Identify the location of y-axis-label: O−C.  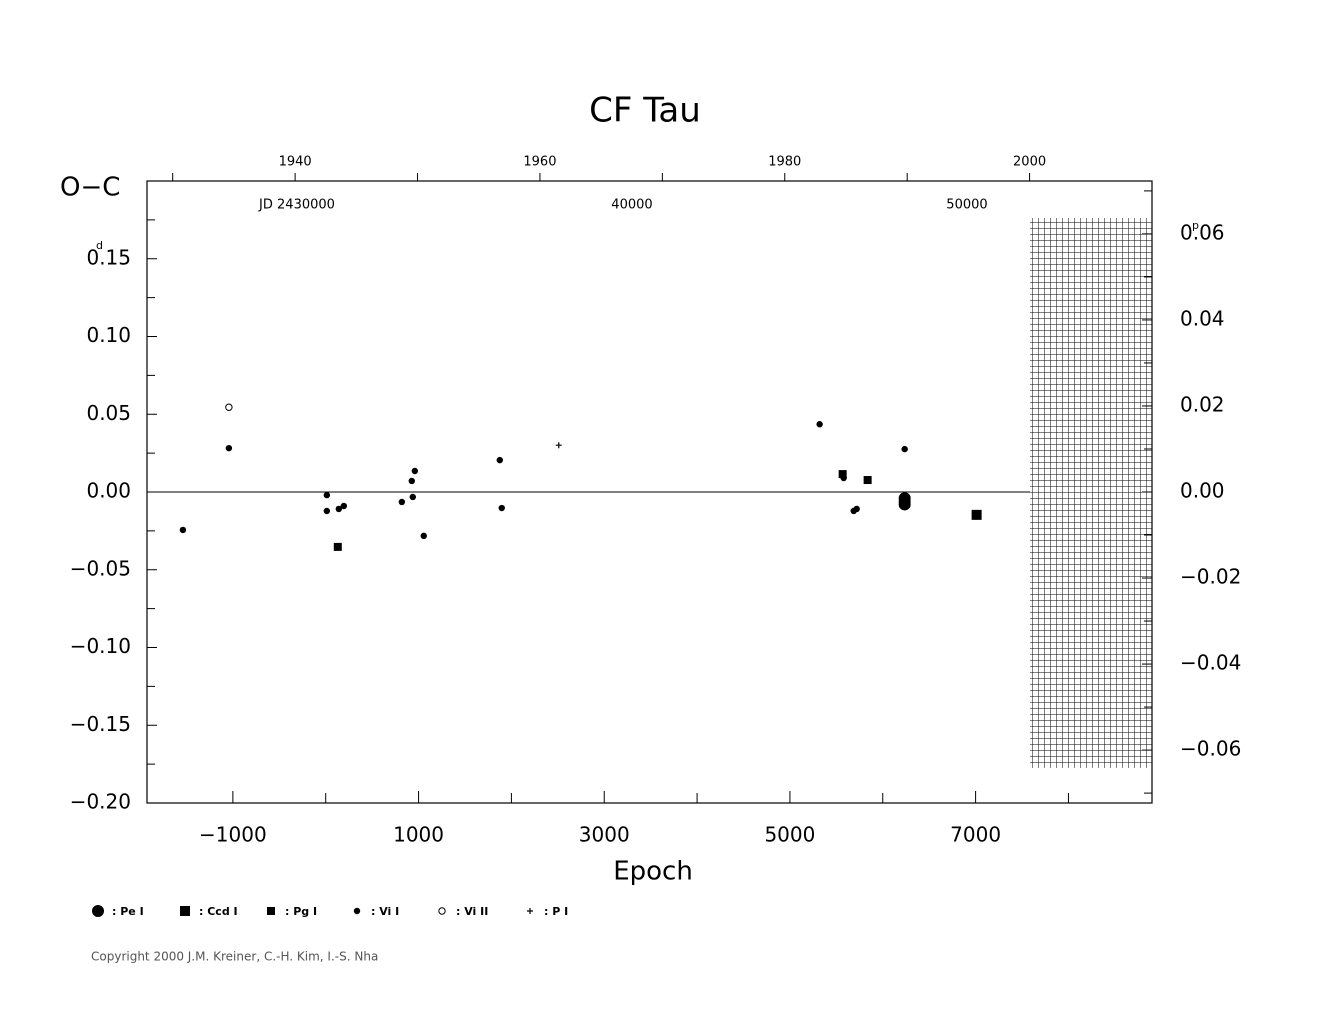
(90, 188).